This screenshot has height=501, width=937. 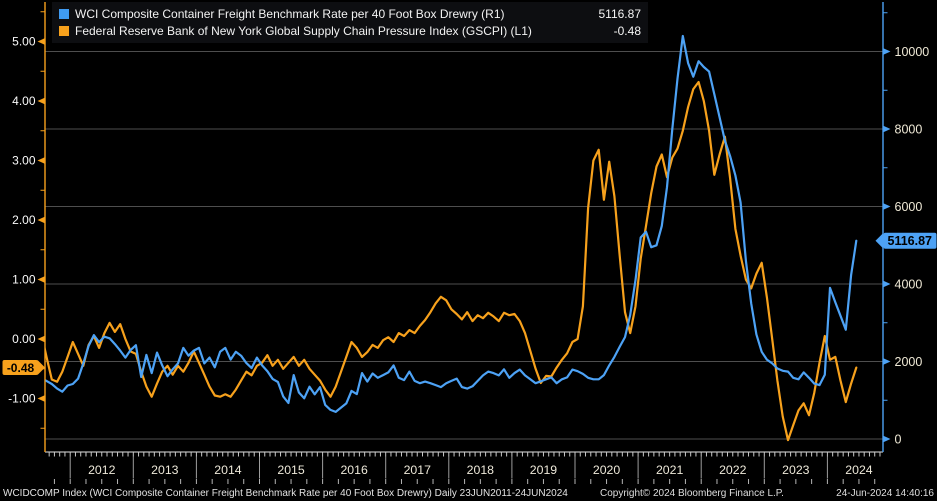 What do you see at coordinates (418, 470) in the screenshot?
I see `x-tick-label: 2017` at bounding box center [418, 470].